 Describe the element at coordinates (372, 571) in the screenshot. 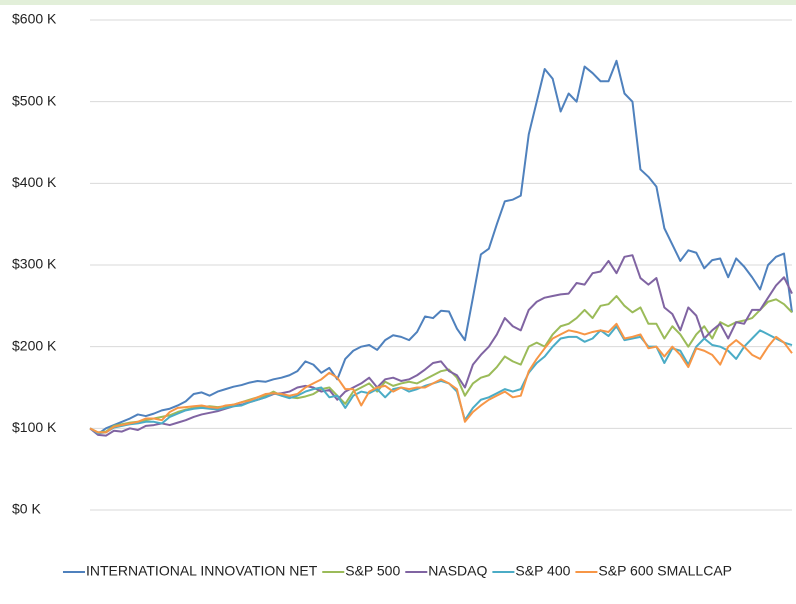

I see `legend-label: S&P 500` at that location.